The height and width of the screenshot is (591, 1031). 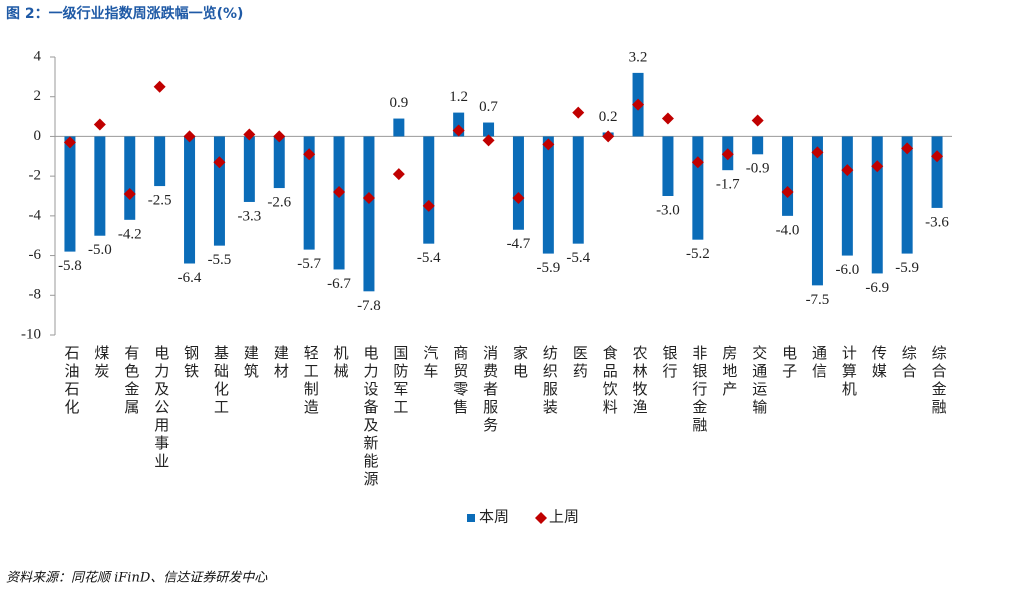 I want to click on x-tick-label: 消费者服务, so click(x=489, y=390).